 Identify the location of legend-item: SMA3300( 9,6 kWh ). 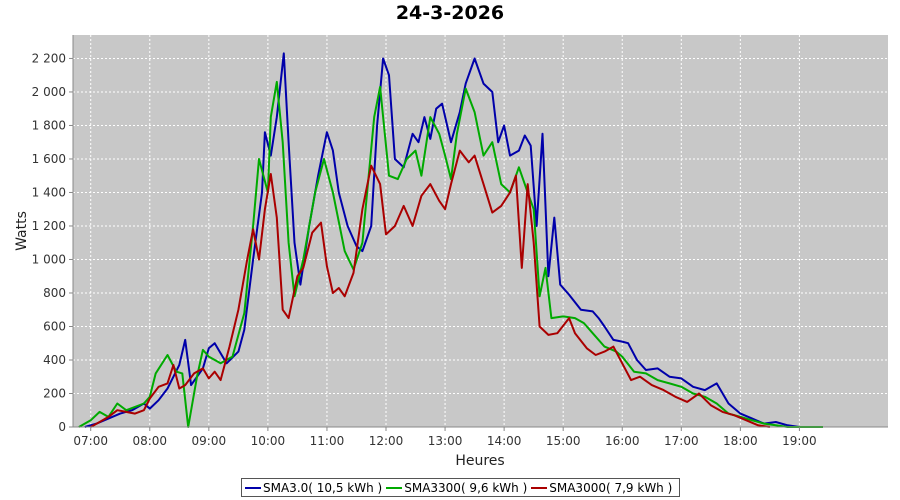
(456, 488).